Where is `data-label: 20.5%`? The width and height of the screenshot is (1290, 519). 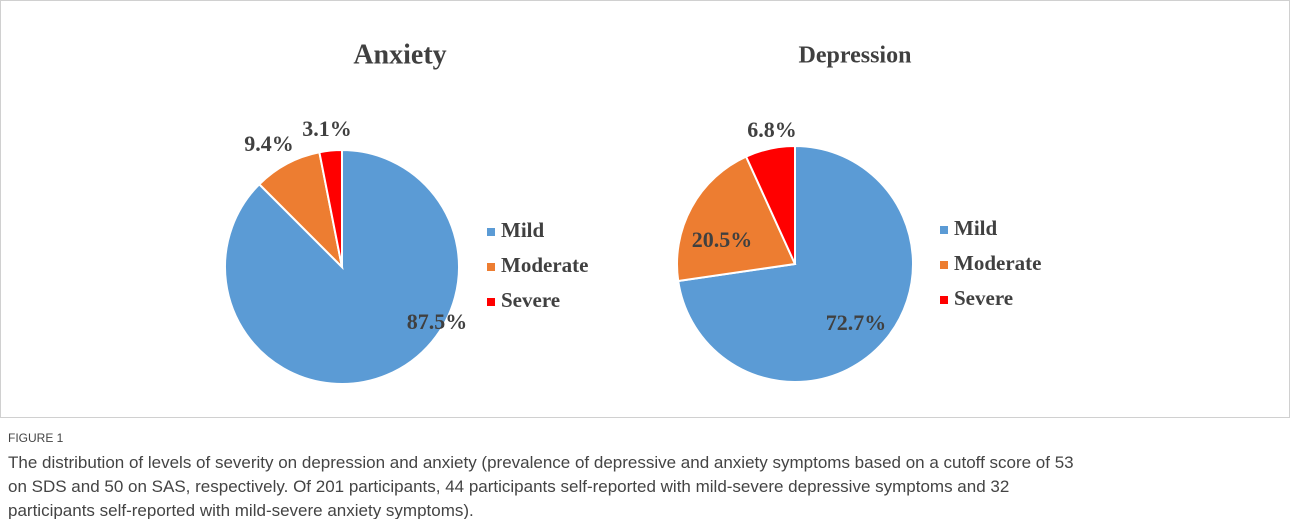 data-label: 20.5% is located at coordinates (722, 239).